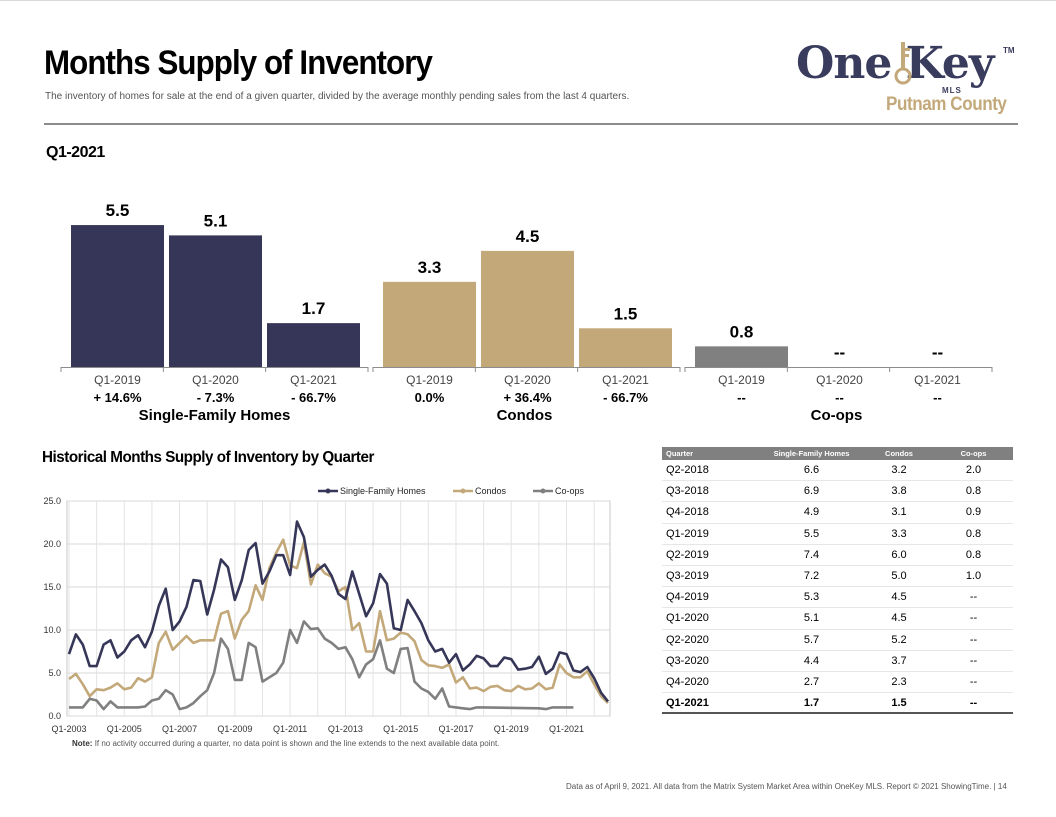 Image resolution: width=1056 pixels, height=817 pixels. I want to click on x-tick-label: Q1-2013, so click(345, 729).